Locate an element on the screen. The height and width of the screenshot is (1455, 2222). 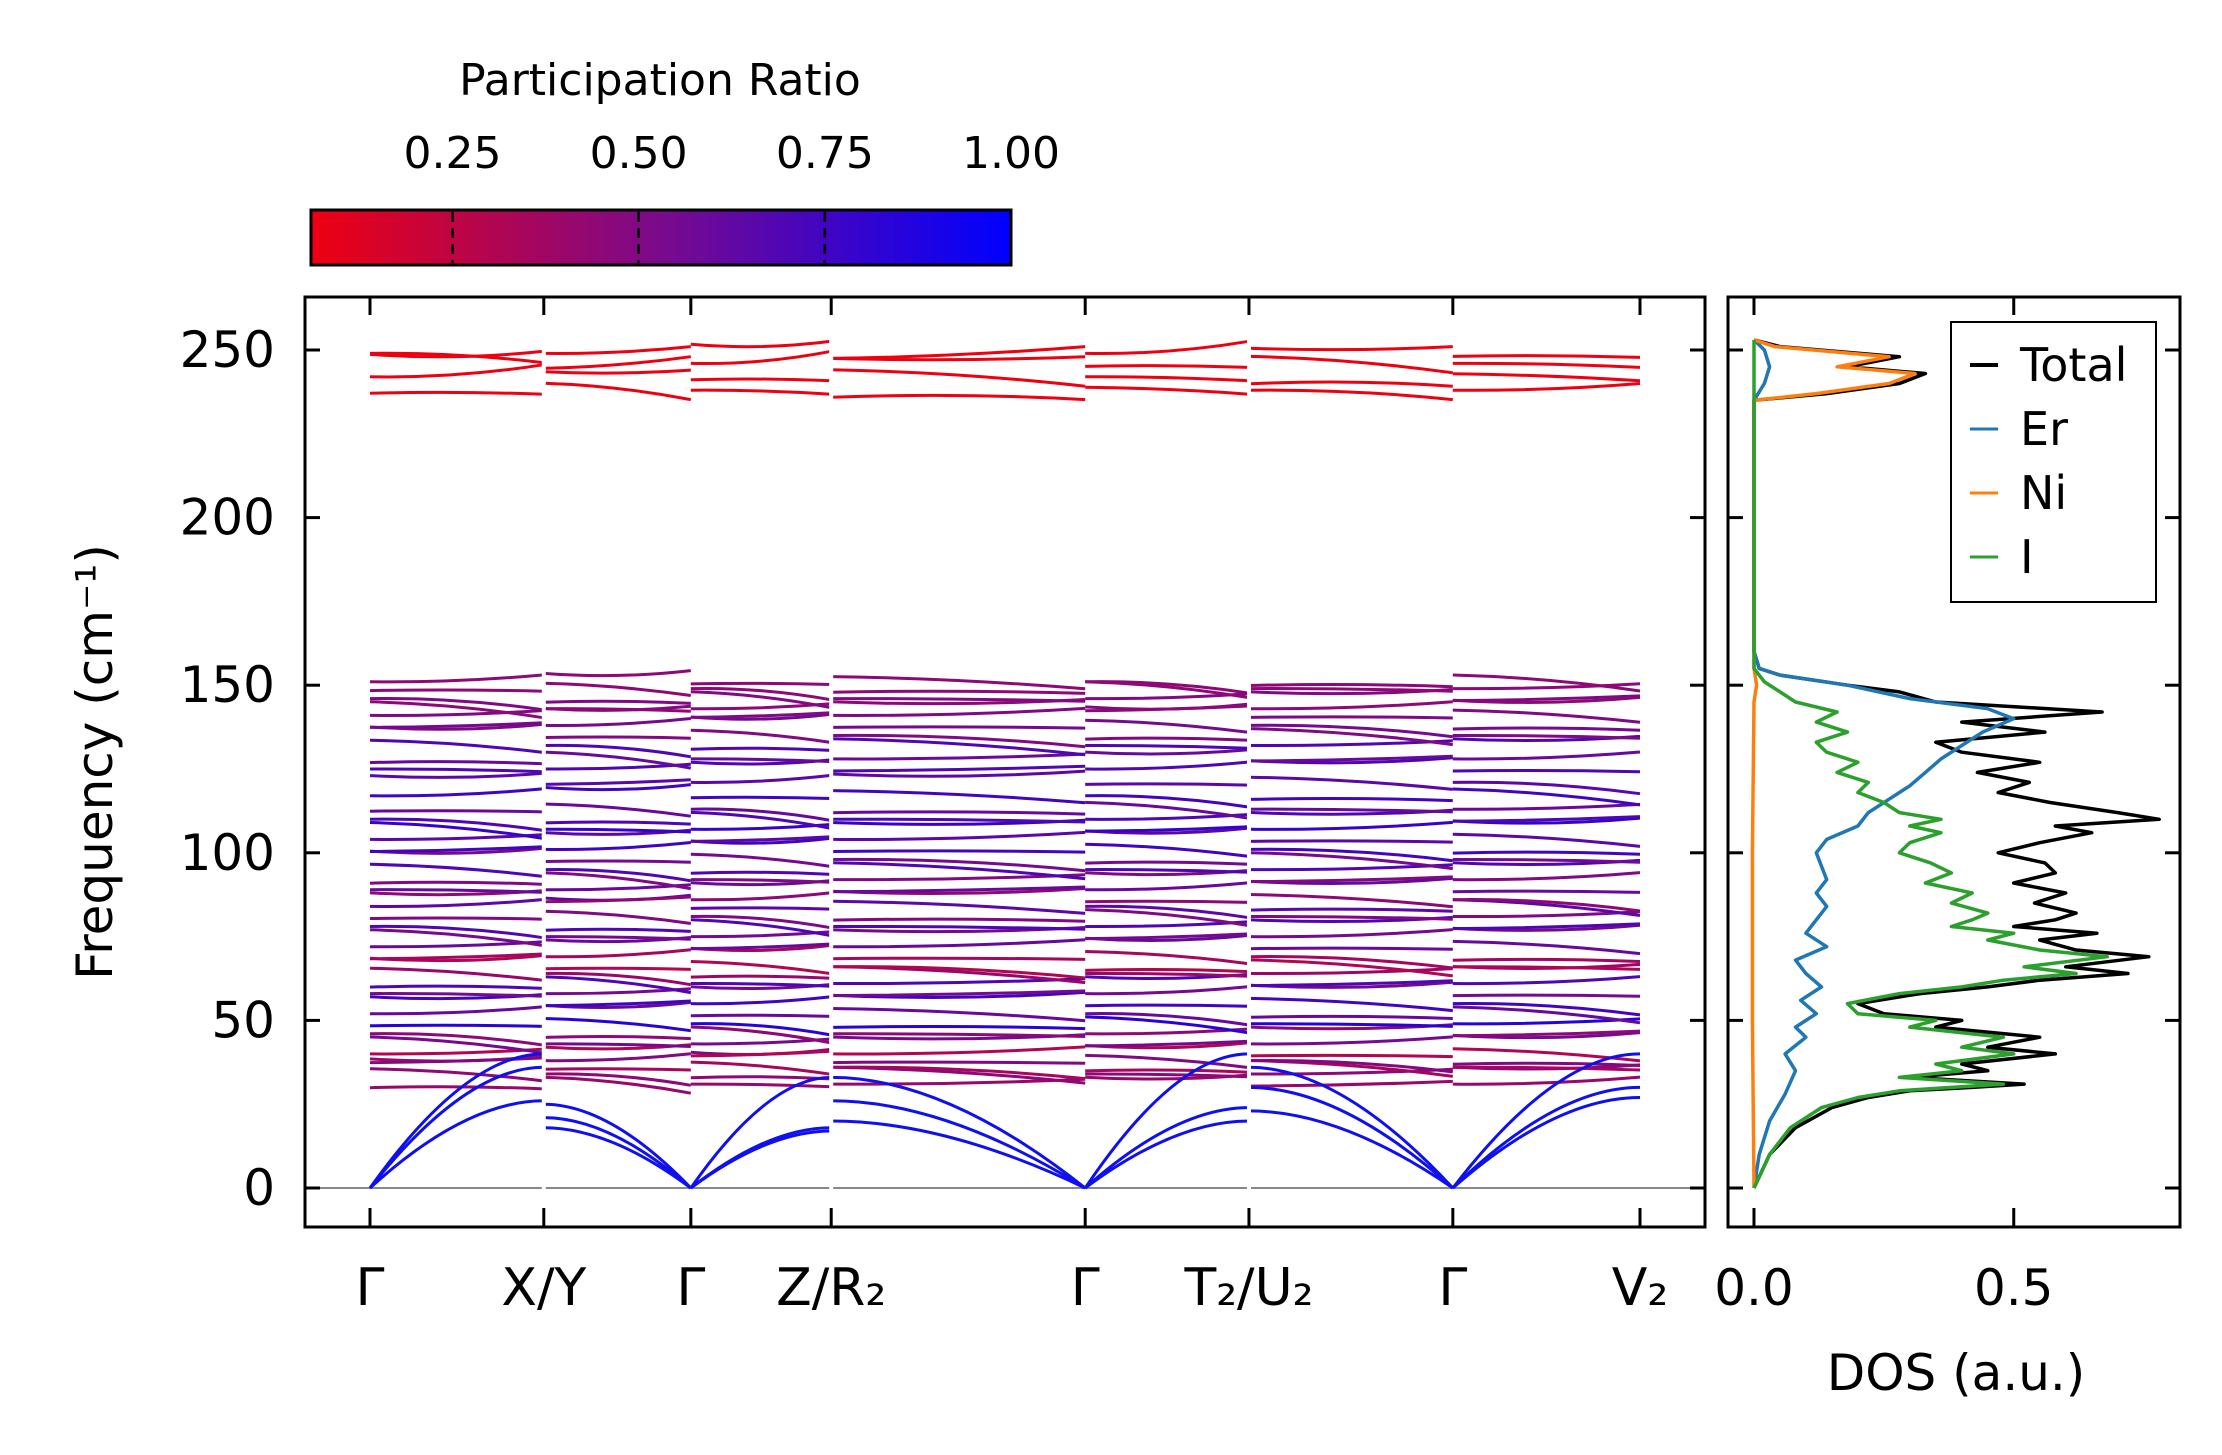
k-point-label: T₂/U₂ is located at coordinates (1248, 1288).